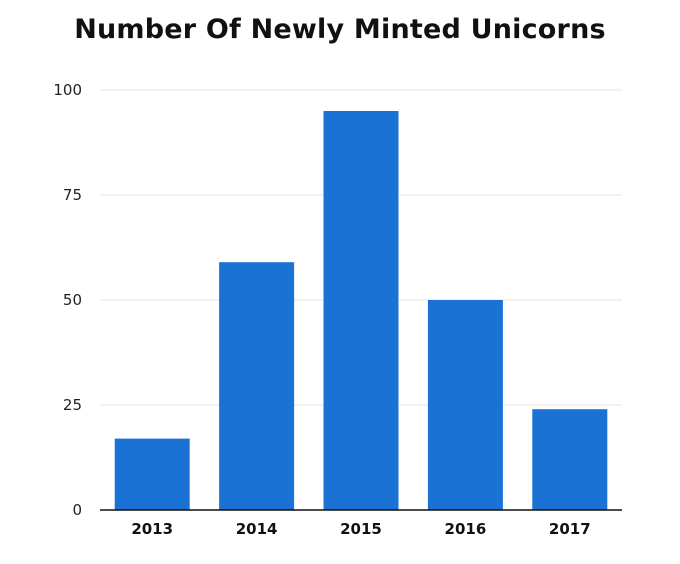  I want to click on bar-2014, so click(257, 386).